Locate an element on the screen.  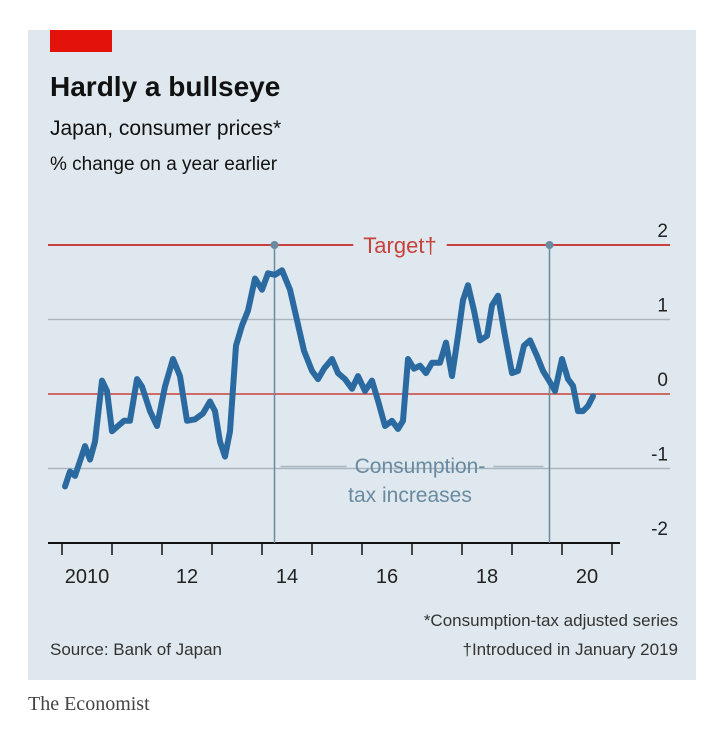
x-tick-label: 2010 is located at coordinates (87, 577).